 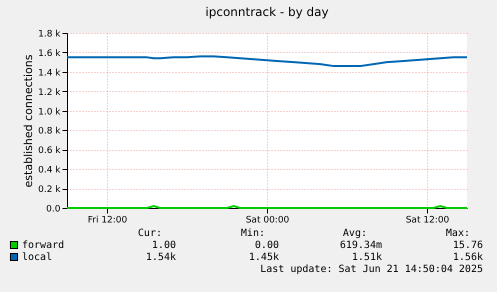 What do you see at coordinates (252, 233) in the screenshot?
I see `text: Min:` at bounding box center [252, 233].